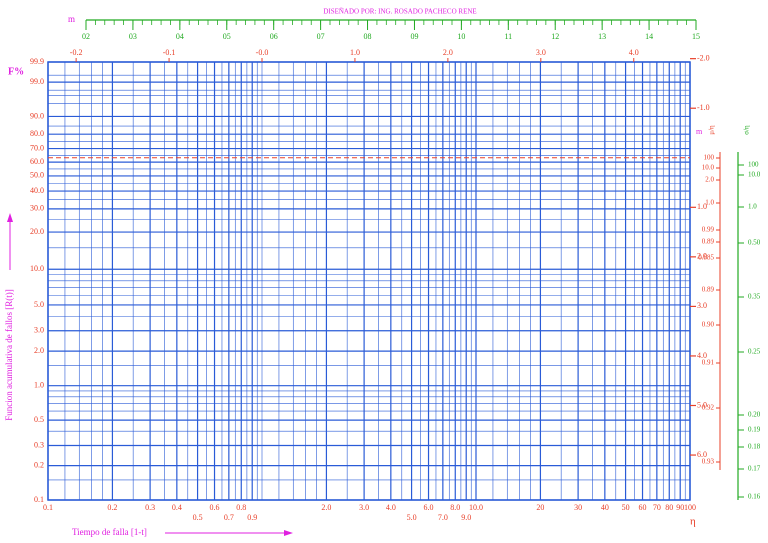  I want to click on x-tick-label: 80, so click(669, 507).